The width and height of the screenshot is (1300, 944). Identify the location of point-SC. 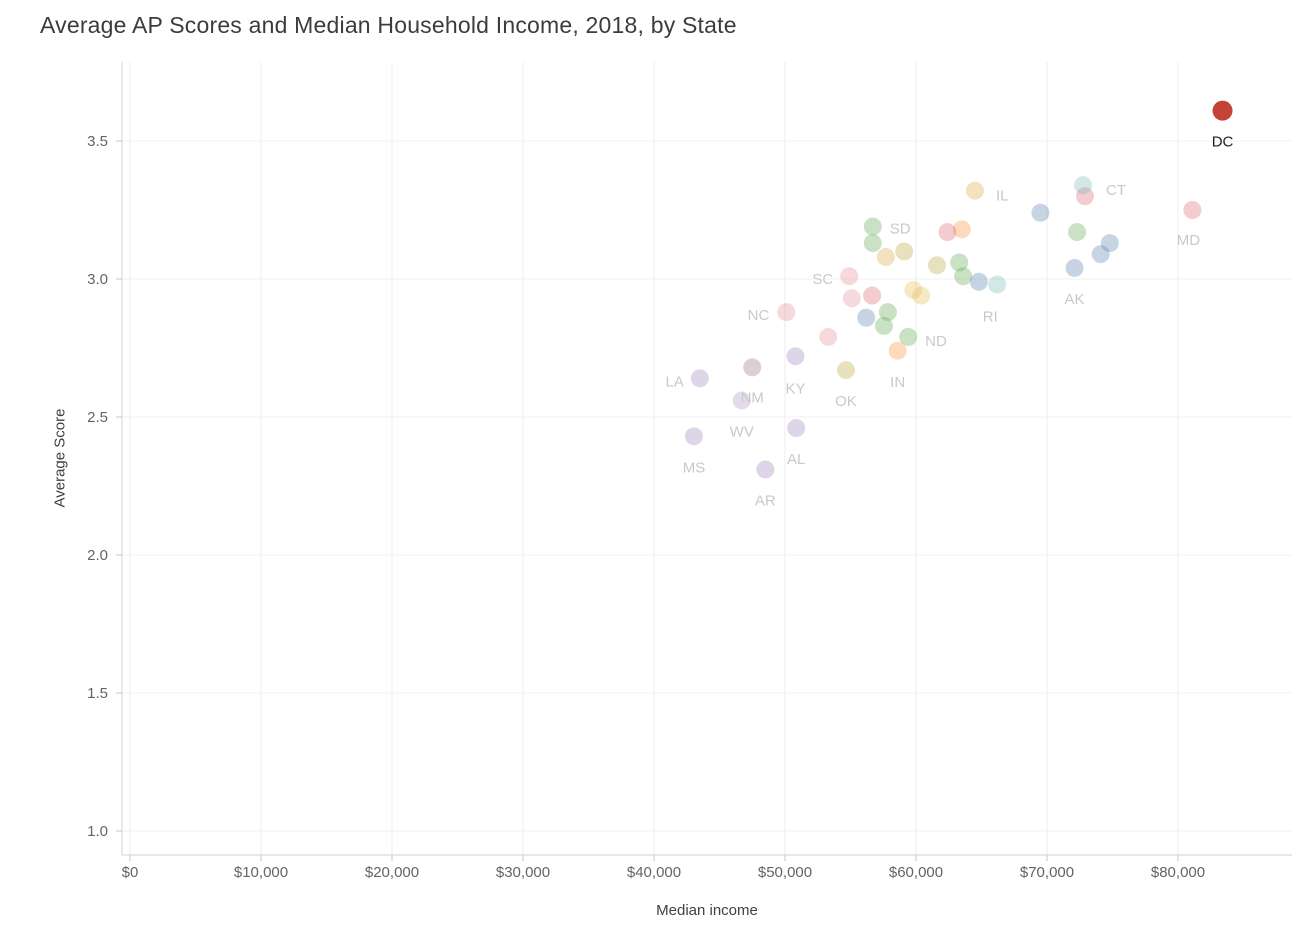
(849, 276).